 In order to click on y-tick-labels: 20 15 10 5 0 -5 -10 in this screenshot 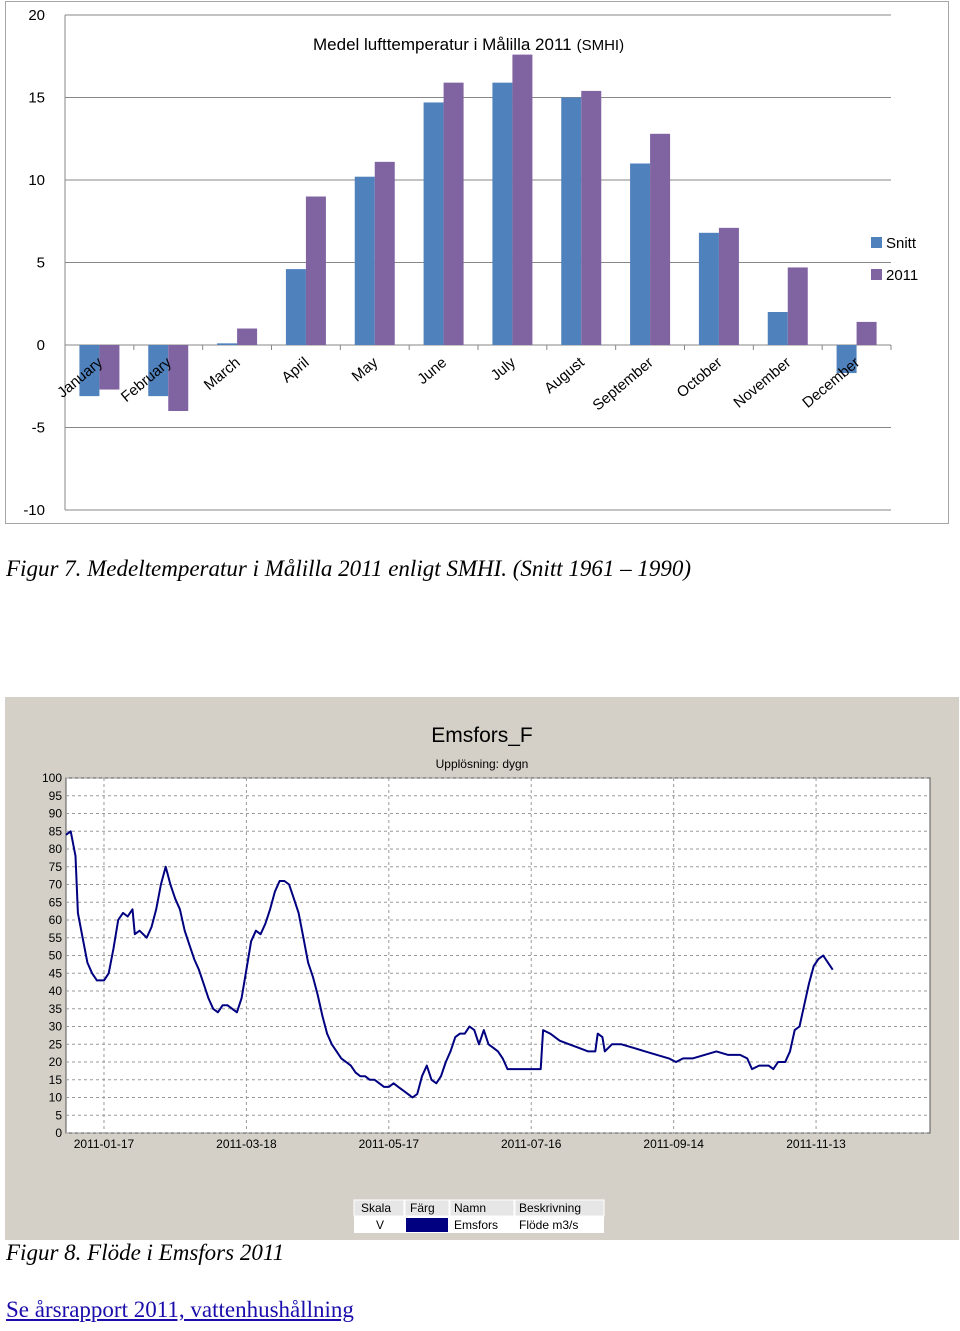, I will do `click(34, 263)`.